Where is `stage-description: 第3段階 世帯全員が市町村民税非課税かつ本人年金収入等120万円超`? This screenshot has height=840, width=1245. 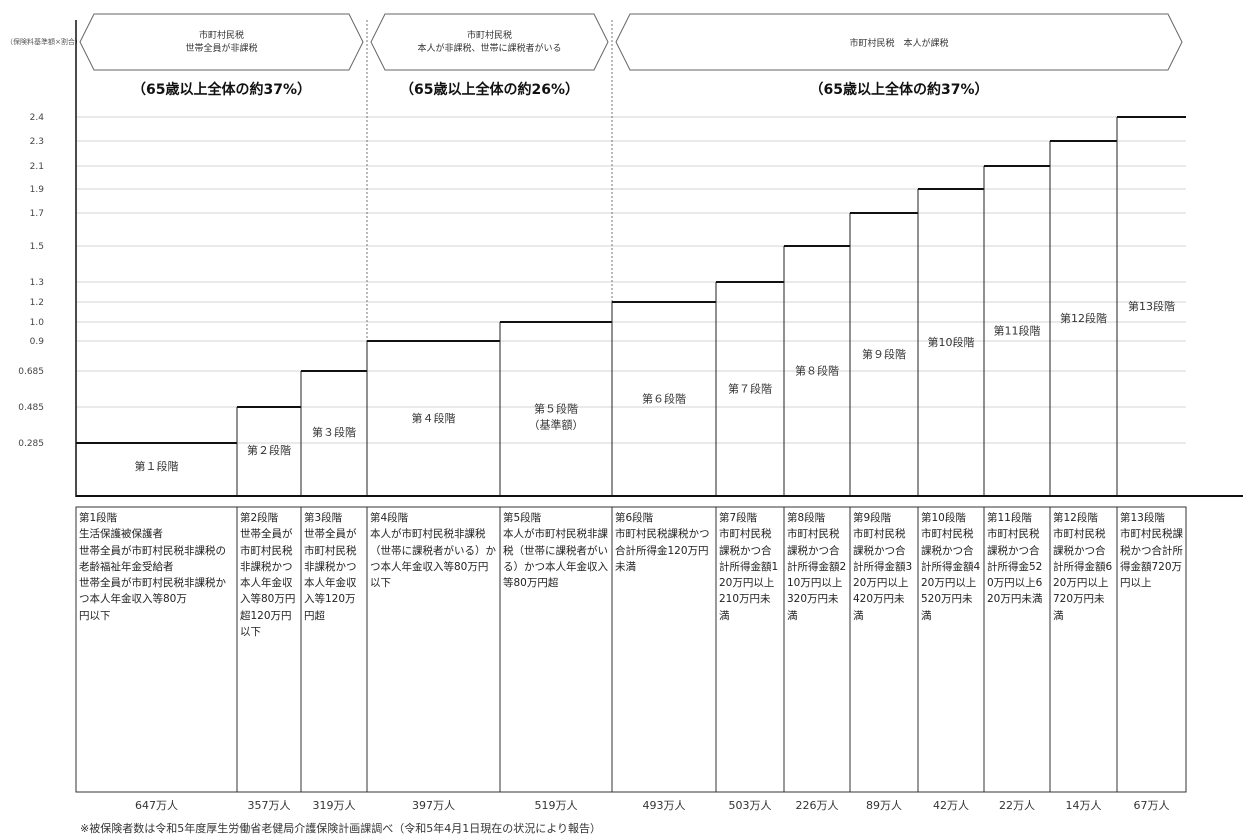 stage-description: 第3段階 世帯全員が市町村民税非課税かつ本人年金収入等120万円超 is located at coordinates (330, 567).